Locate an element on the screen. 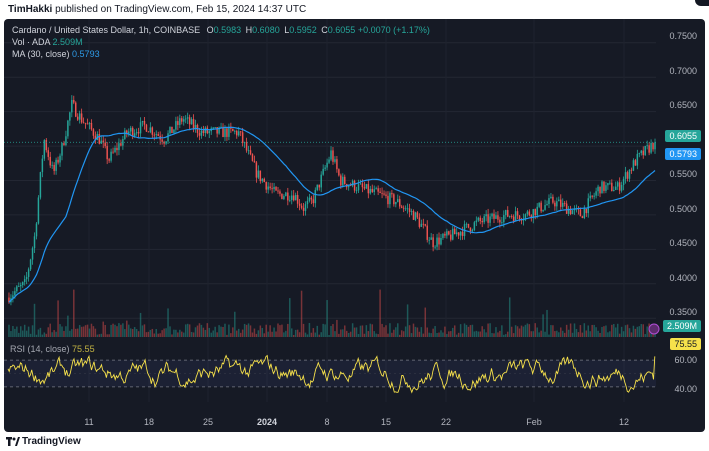  tradingview-logo-icon is located at coordinates (13, 442).